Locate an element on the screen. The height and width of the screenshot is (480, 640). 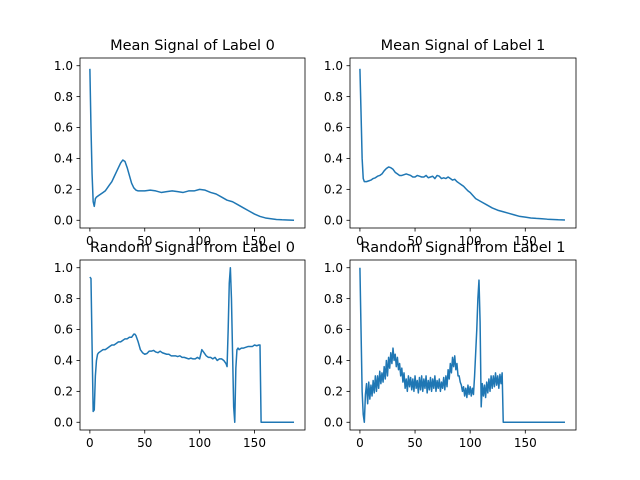
subplot-title: Mean Signal of Label 1 is located at coordinates (463, 46).